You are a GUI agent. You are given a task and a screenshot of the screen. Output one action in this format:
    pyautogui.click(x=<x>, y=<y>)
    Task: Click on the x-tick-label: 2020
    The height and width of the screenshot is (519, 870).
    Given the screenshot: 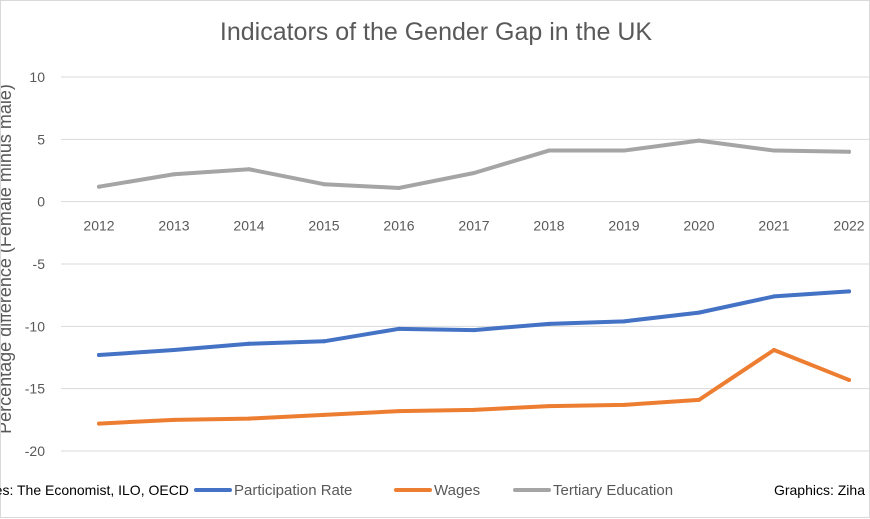 What is the action you would take?
    pyautogui.click(x=698, y=226)
    